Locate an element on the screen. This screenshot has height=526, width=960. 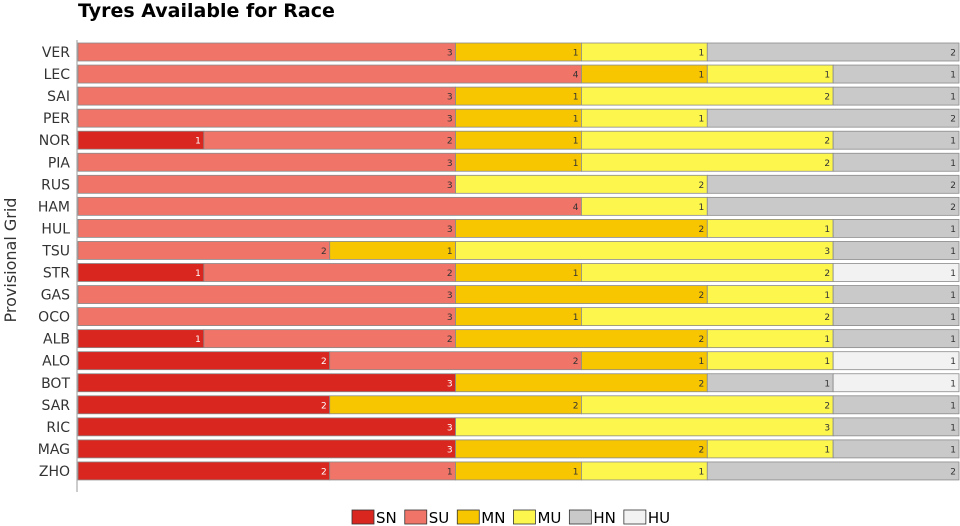
y-tick-label: HUL is located at coordinates (55, 229).